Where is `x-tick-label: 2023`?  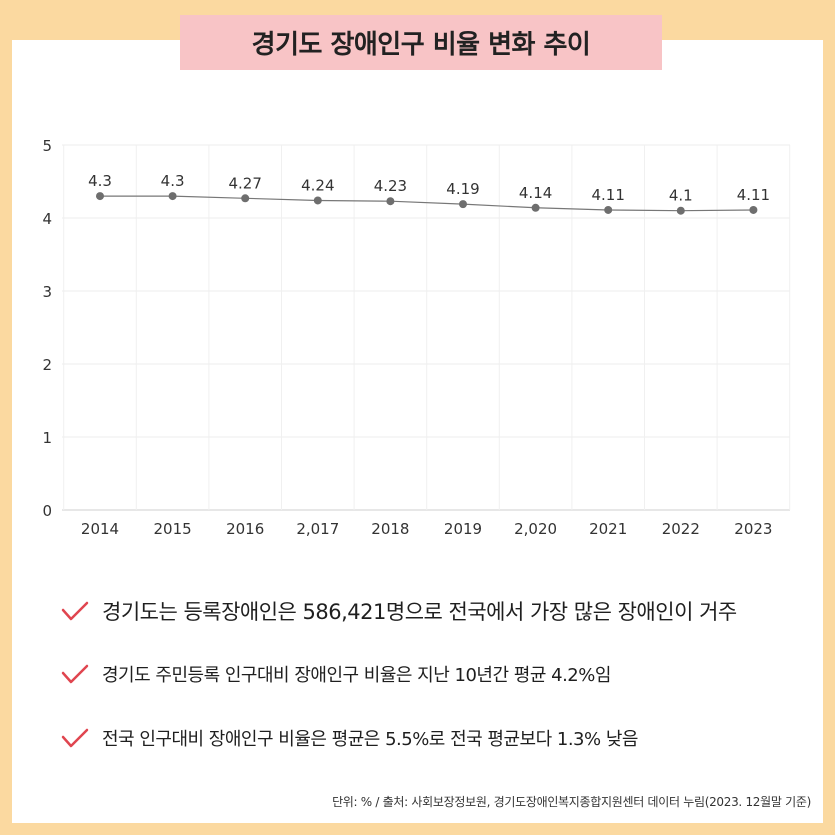 x-tick-label: 2023 is located at coordinates (753, 529).